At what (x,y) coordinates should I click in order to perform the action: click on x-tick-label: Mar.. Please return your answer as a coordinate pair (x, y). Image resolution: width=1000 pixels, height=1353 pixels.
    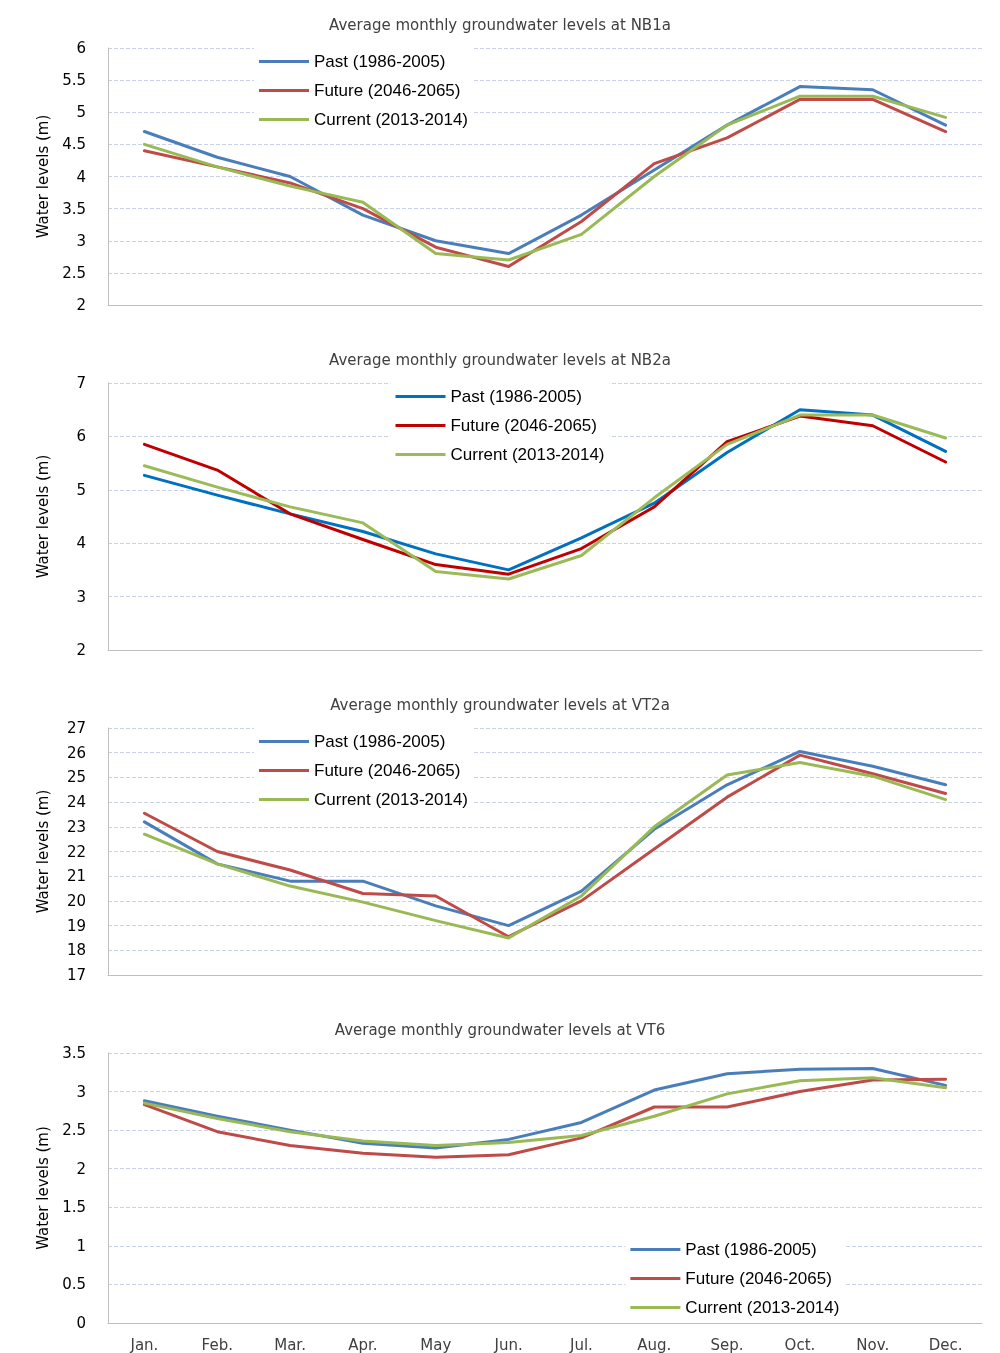
    Looking at the image, I should click on (290, 1344).